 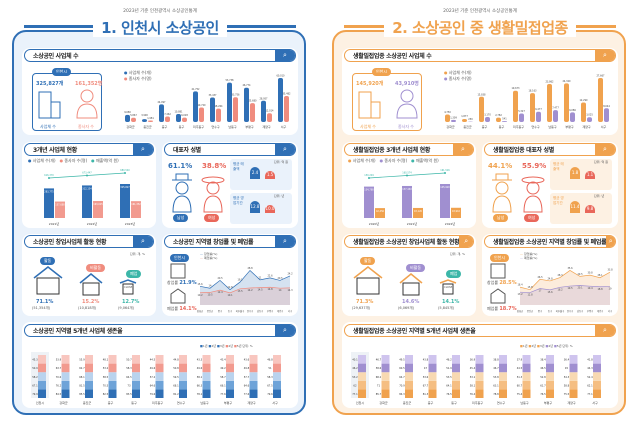 I want to click on data-label: 134,780, so click(x=369, y=190).